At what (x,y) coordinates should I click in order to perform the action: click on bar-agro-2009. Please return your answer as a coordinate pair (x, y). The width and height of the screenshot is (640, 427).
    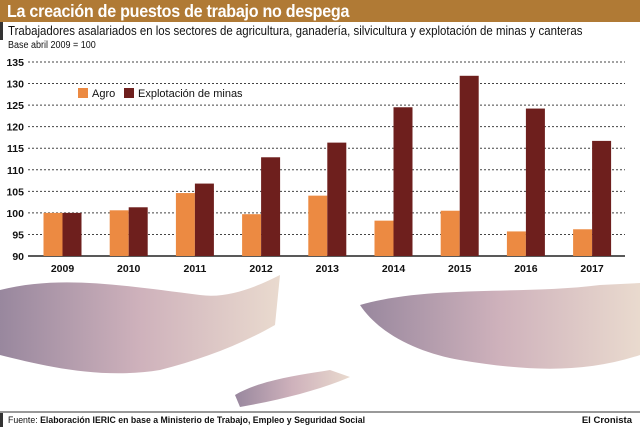
    Looking at the image, I should click on (53, 234).